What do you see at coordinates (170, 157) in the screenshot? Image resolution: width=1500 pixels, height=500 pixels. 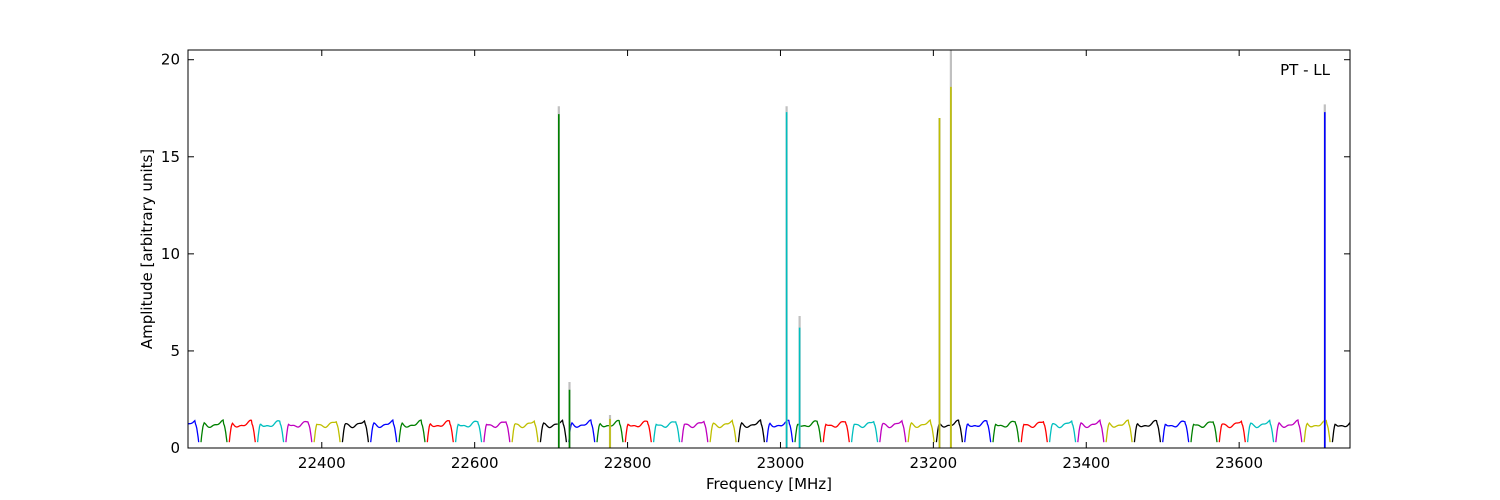 I see `y-tick-label: 15` at bounding box center [170, 157].